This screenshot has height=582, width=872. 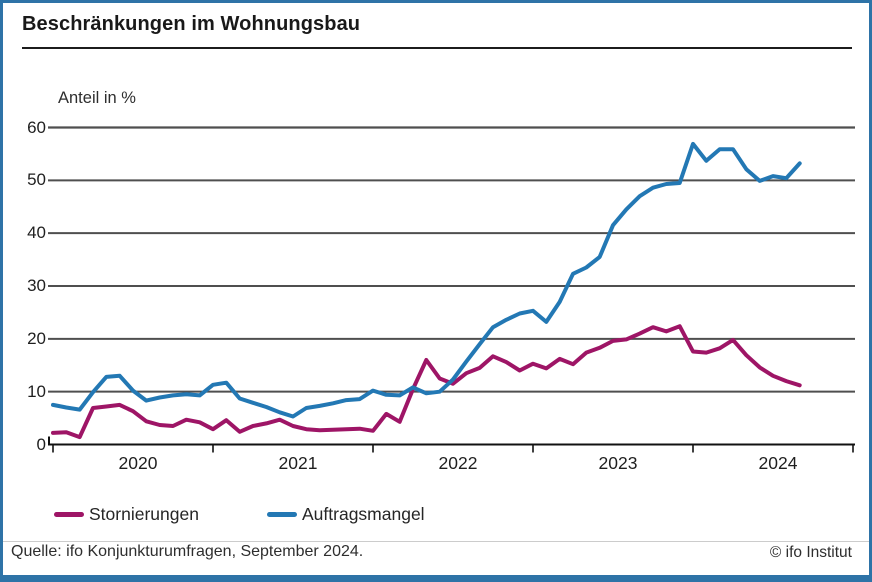 What do you see at coordinates (36, 180) in the screenshot?
I see `y-tick-50: 50` at bounding box center [36, 180].